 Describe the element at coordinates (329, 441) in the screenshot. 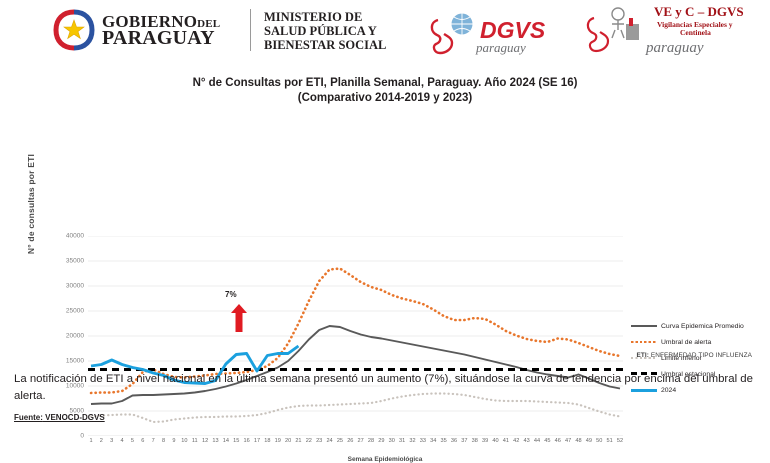

I see `x-tick-24: 24` at that location.